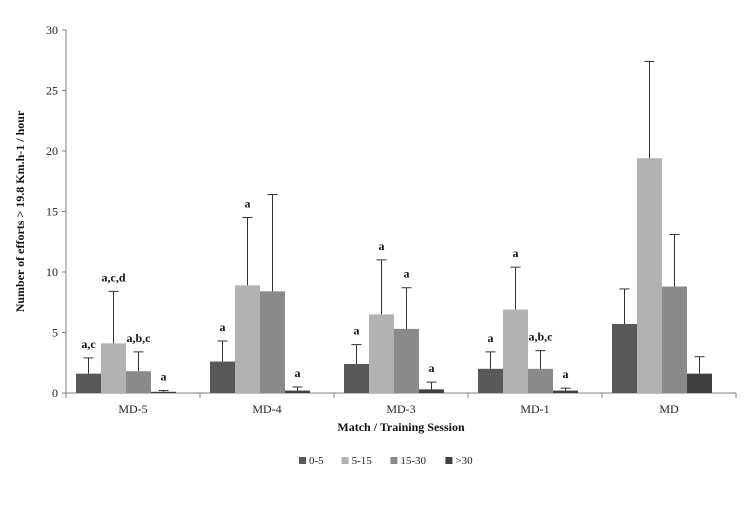 The width and height of the screenshot is (751, 506). I want to click on legend-label->30: >30, so click(464, 461).